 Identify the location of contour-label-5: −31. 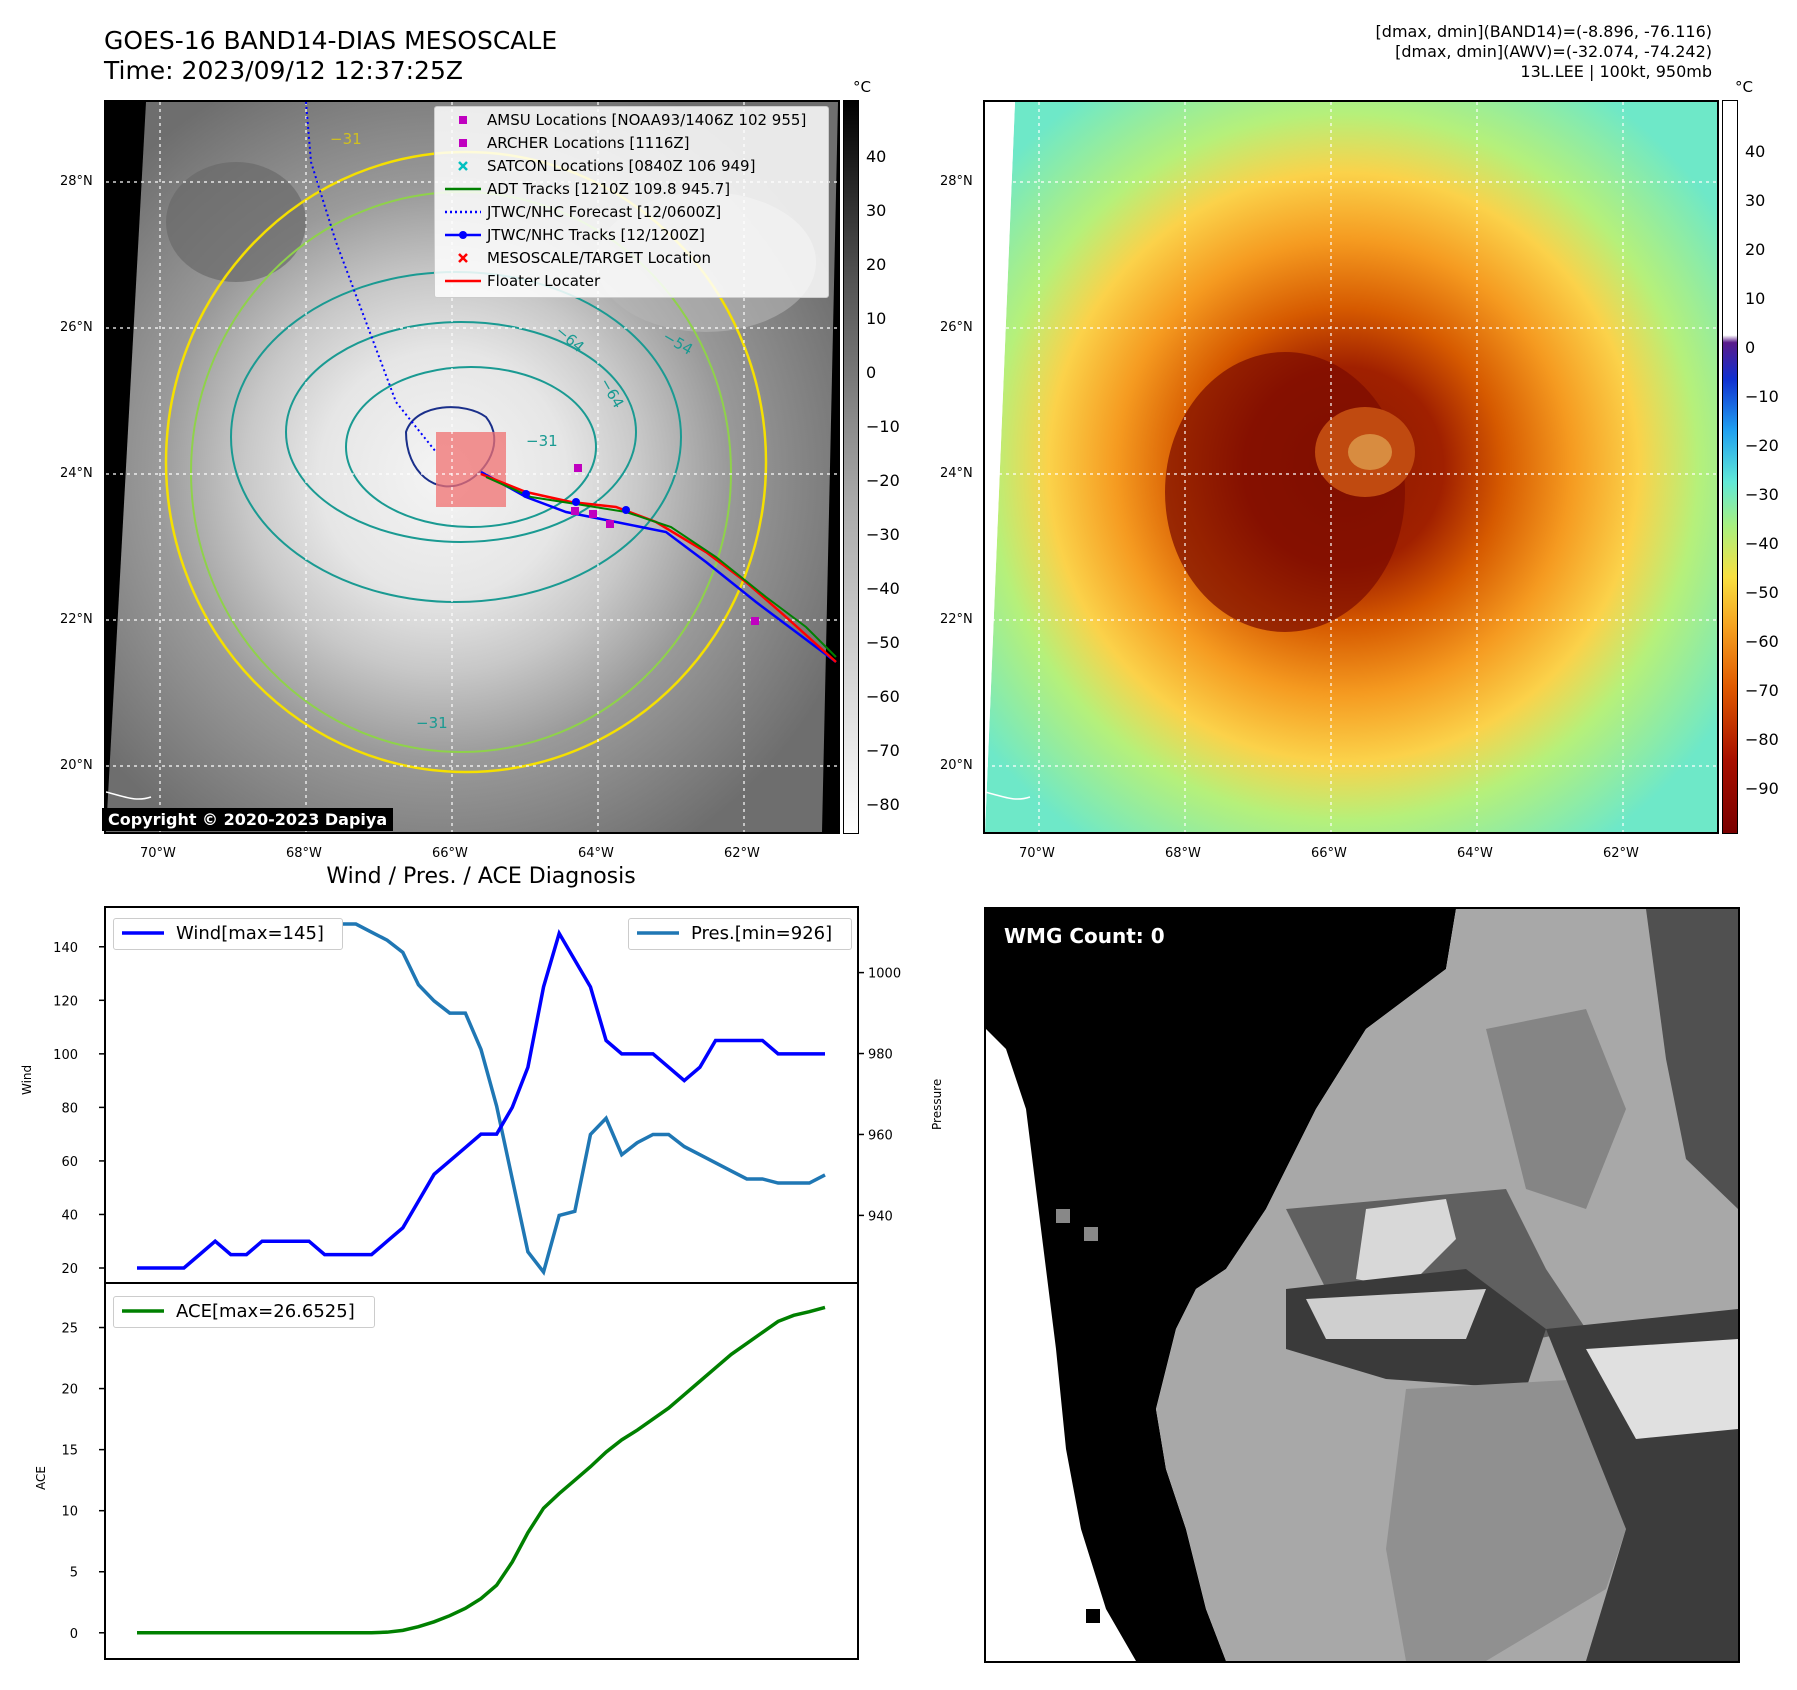
(432, 723).